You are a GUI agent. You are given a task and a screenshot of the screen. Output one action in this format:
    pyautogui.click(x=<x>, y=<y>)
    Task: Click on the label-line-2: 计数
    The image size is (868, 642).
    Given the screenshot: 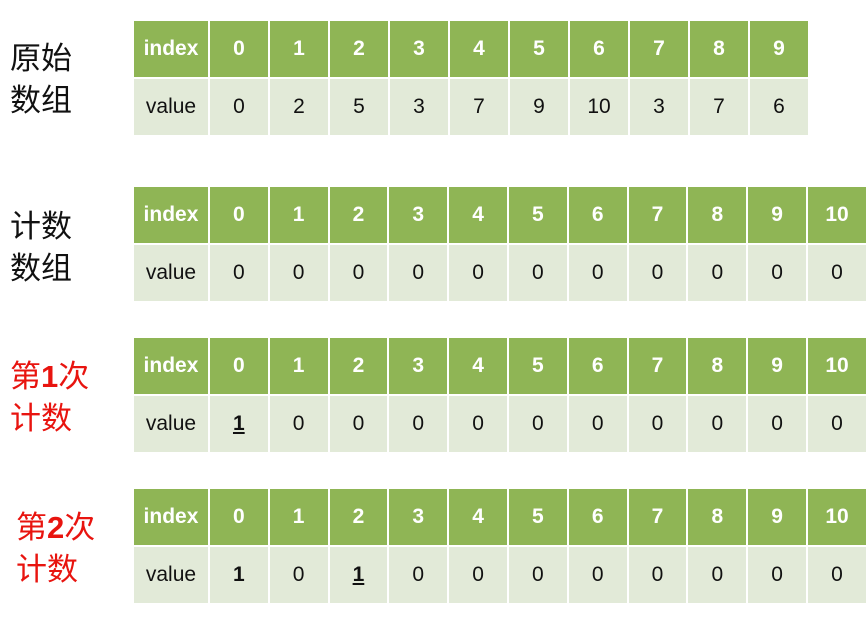 What is the action you would take?
    pyautogui.click(x=41, y=419)
    